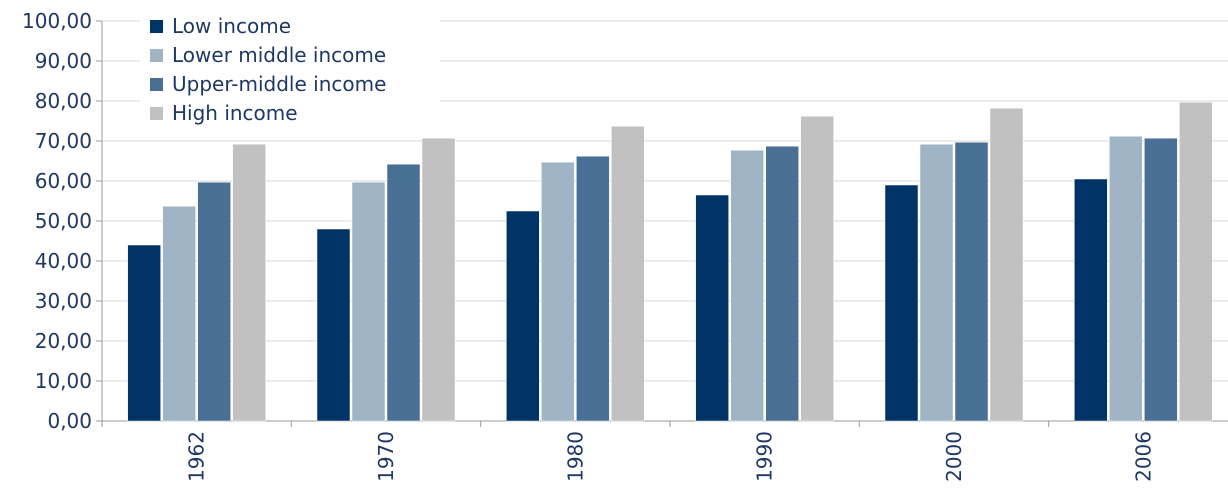 This screenshot has width=1228, height=488. What do you see at coordinates (765, 456) in the screenshot?
I see `x-tick-label: 1990` at bounding box center [765, 456].